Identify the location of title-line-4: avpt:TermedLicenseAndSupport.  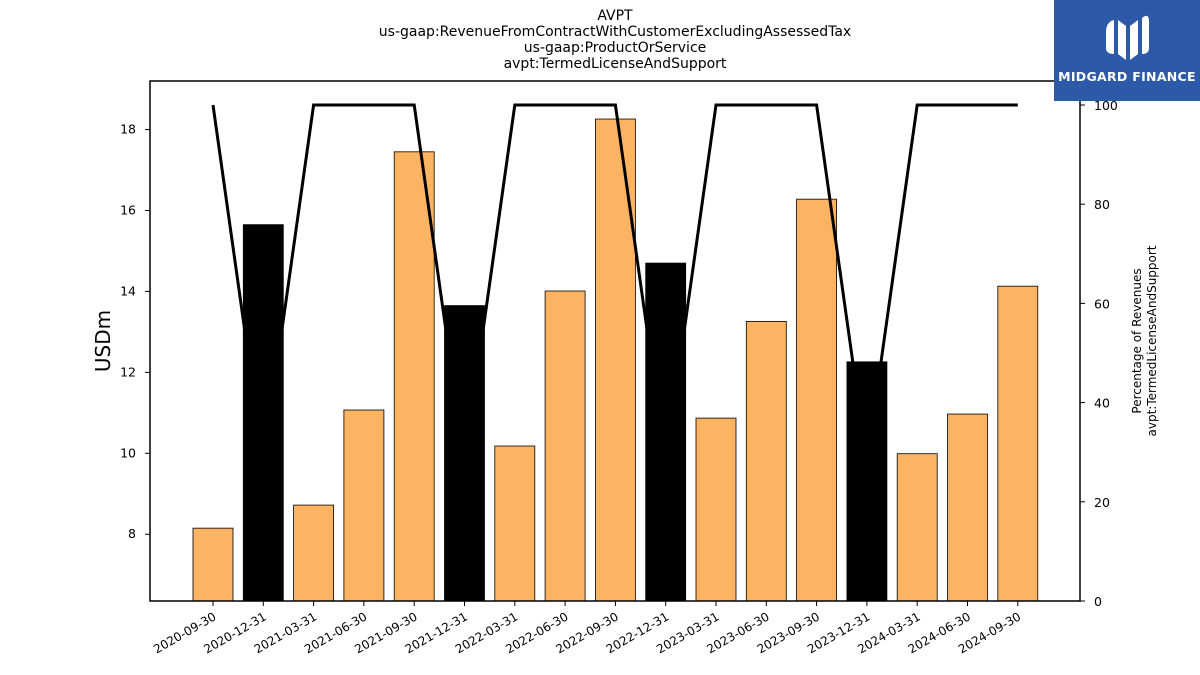
(615, 64).